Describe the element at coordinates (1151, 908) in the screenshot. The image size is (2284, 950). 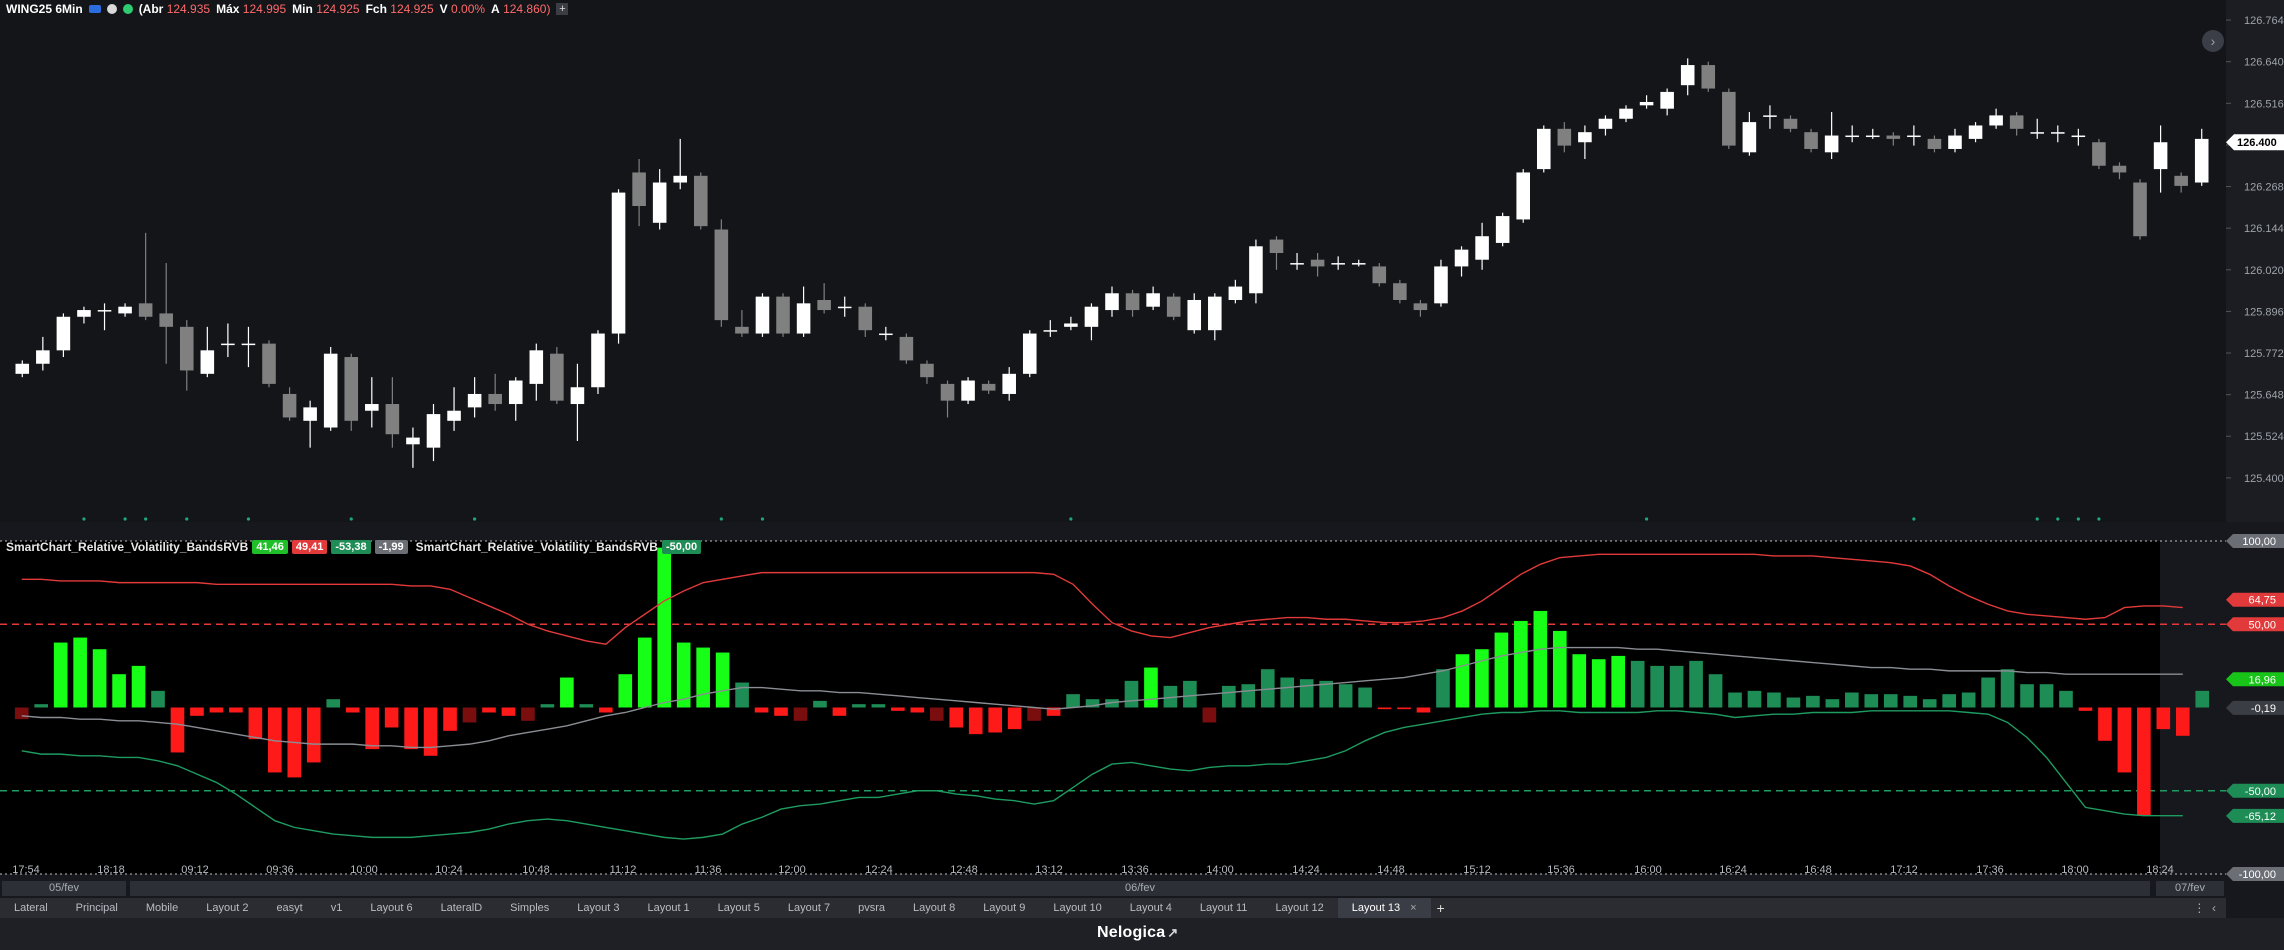
I see `tab-layout-4: Layout 4` at that location.